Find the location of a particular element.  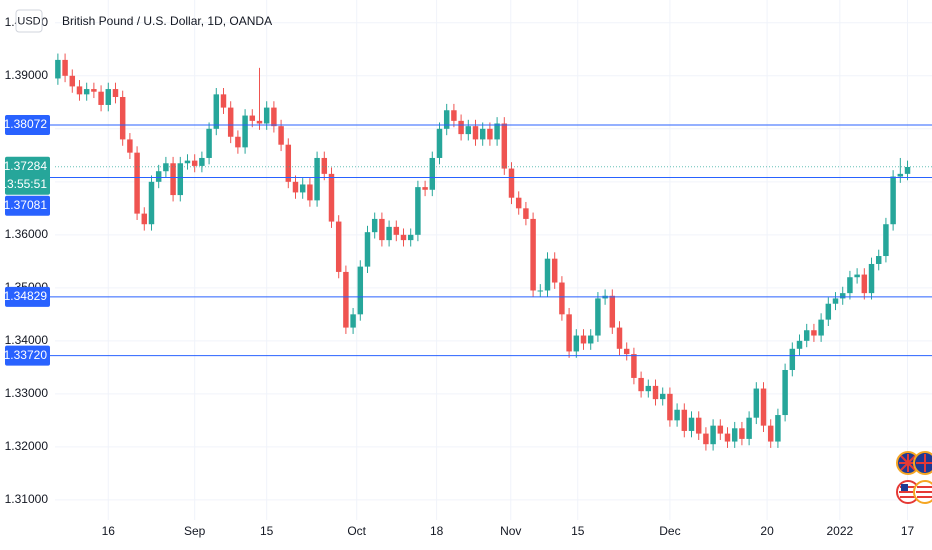

x-tick-label: 2022 is located at coordinates (839, 531).